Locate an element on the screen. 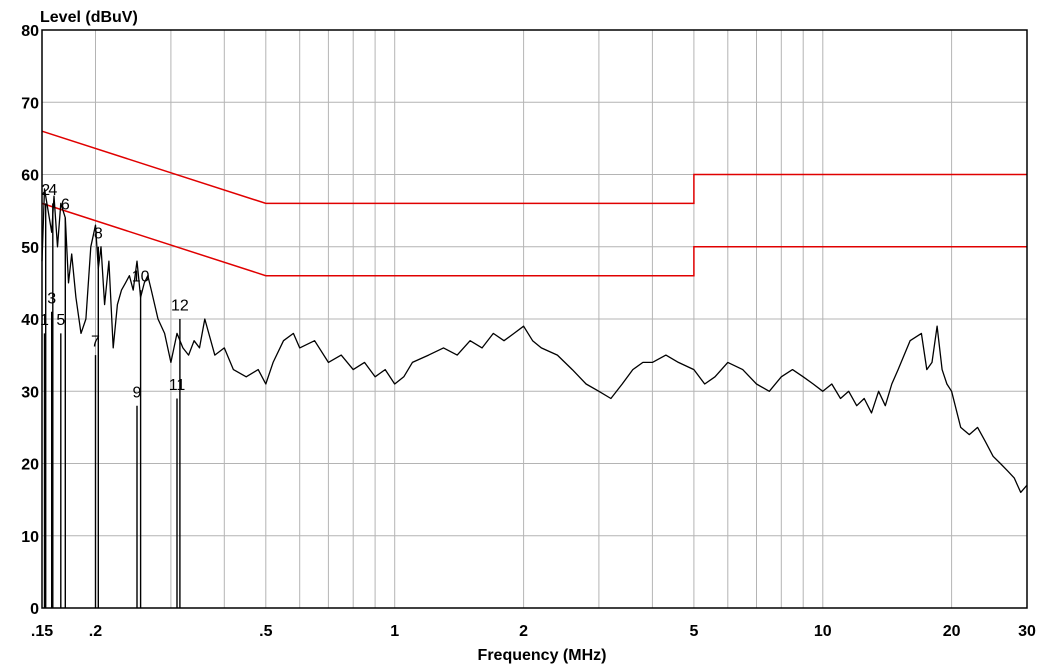 This screenshot has width=1045, height=666. marker-label: 12 is located at coordinates (180, 306).